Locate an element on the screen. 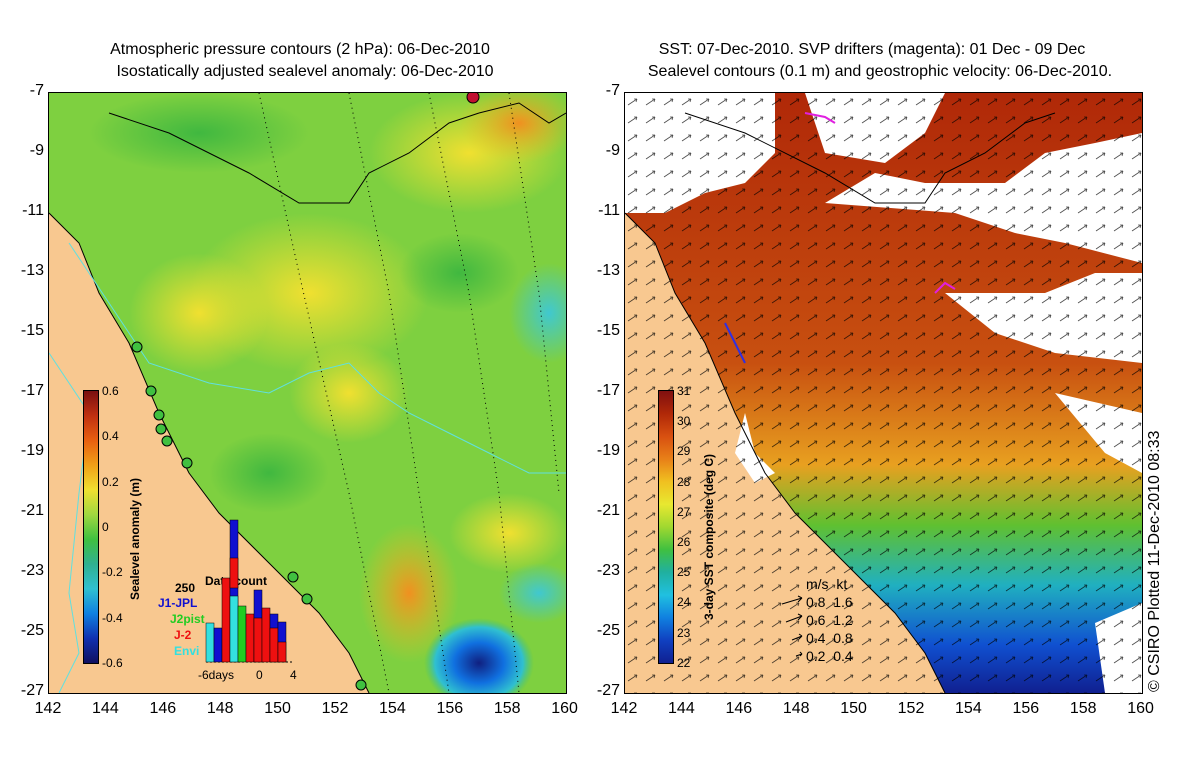 Image resolution: width=1200 pixels, height=780 pixels. left-ytick: -15 is located at coordinates (32, 330).